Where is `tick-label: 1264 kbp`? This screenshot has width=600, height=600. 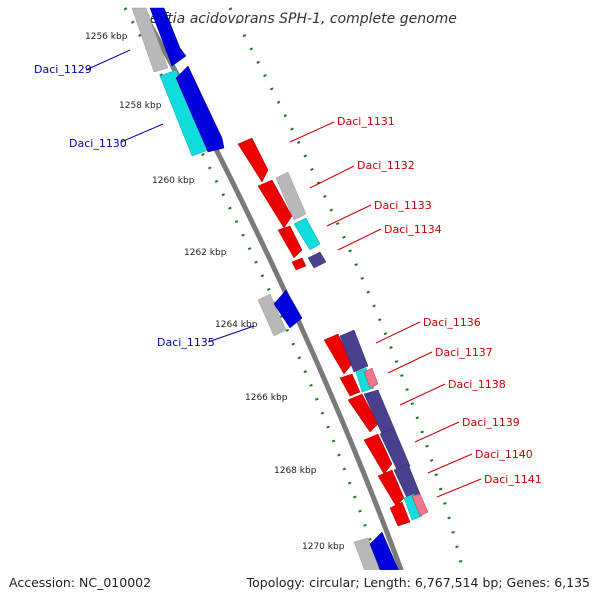
tick-label: 1264 kbp is located at coordinates (236, 325).